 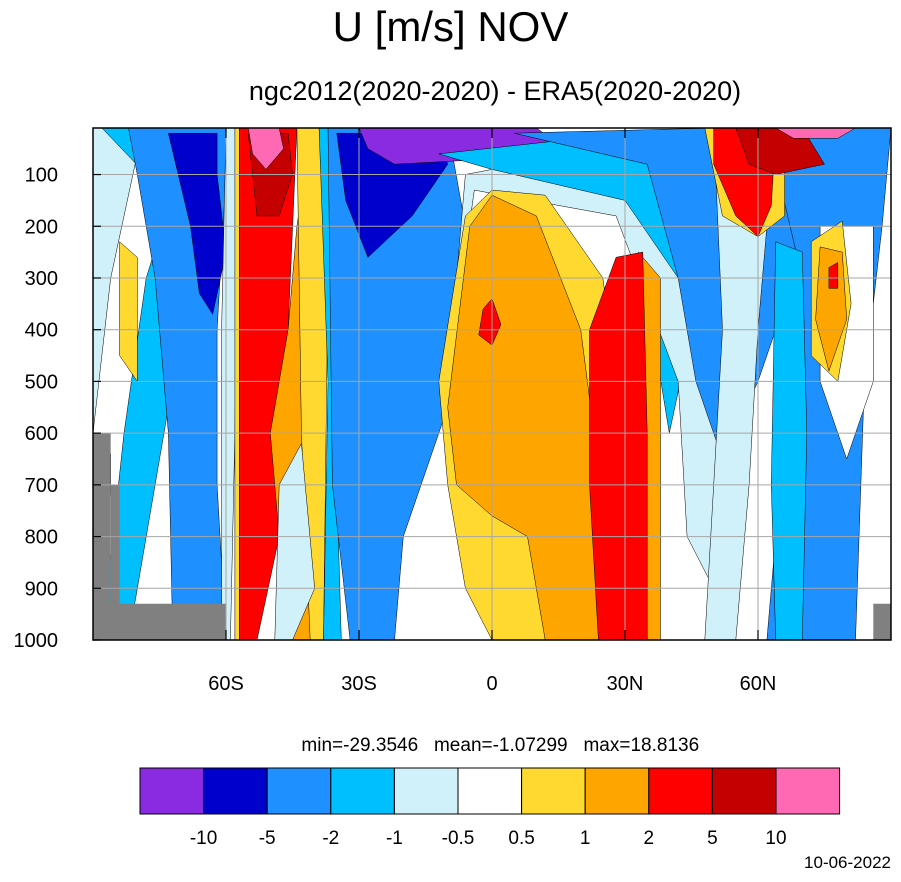 What do you see at coordinates (41, 538) in the screenshot?
I see `y-tick-label: 800` at bounding box center [41, 538].